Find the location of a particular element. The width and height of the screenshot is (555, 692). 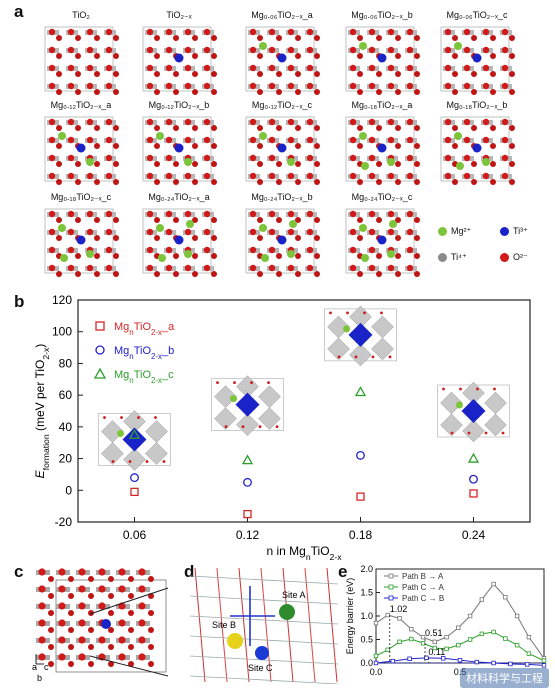

structure-label: Mg₀.₁₈TiO₂₋ₓ_b is located at coordinates (477, 105).